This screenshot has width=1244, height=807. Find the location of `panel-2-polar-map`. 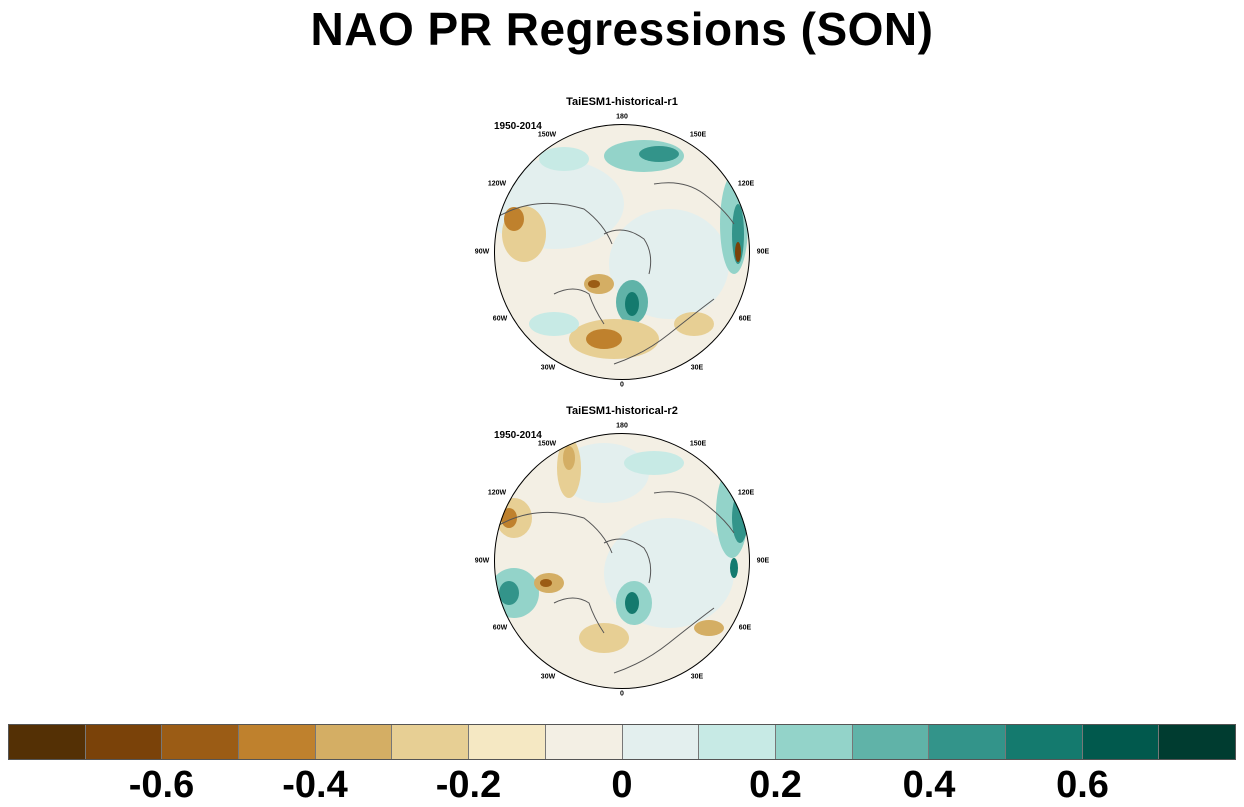

panel-2-polar-map is located at coordinates (622, 561).